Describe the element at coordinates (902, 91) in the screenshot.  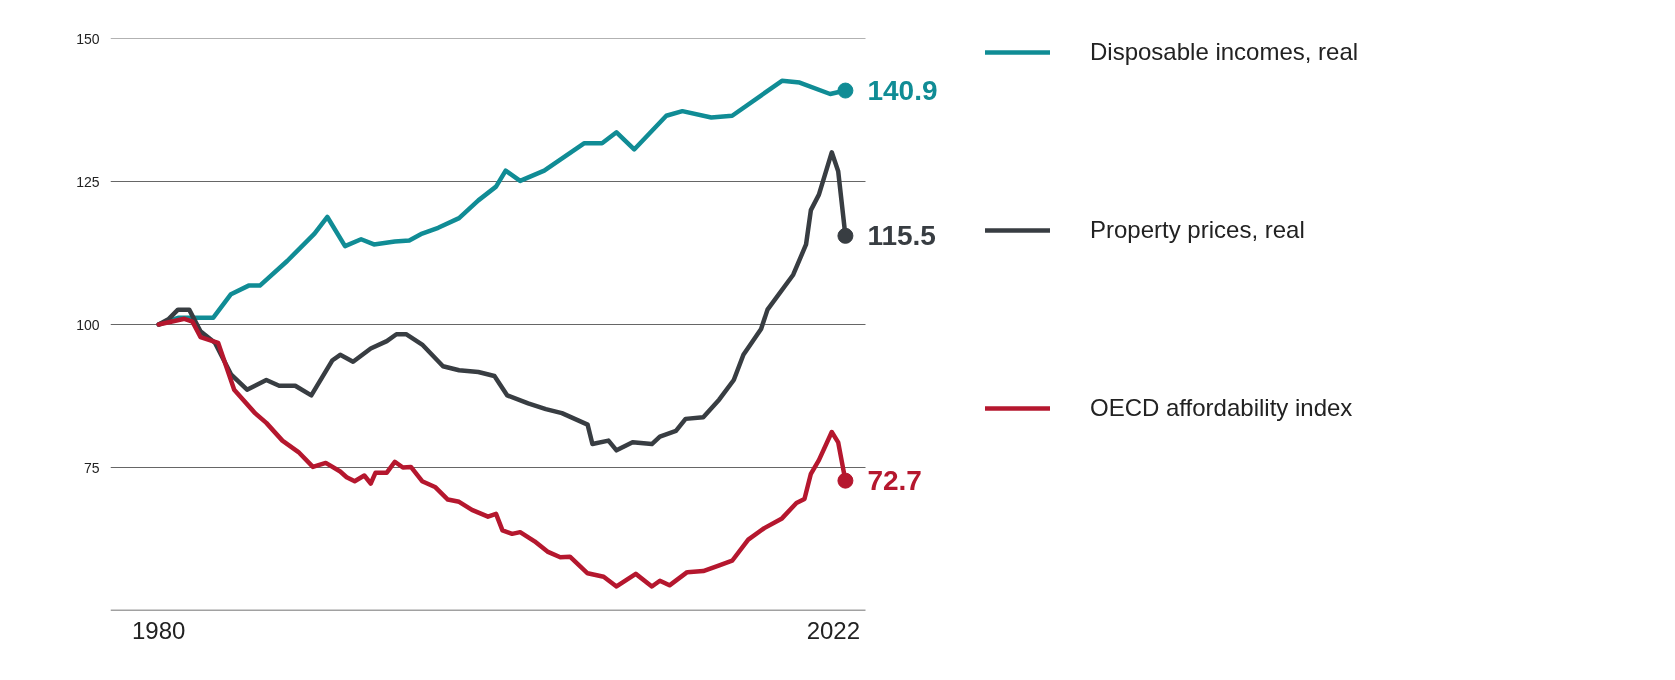
I see `data-label: 140.9` at that location.